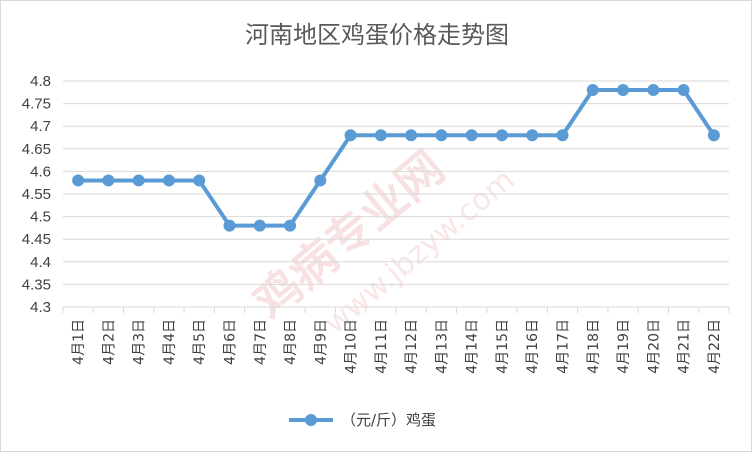  I want to click on y-tick-label: 4.6, so click(40, 171).